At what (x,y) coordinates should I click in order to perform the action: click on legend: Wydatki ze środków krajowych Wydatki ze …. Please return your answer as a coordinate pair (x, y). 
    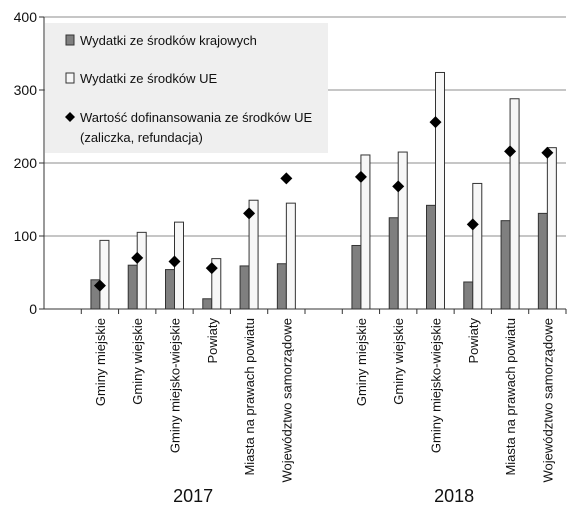
    Looking at the image, I should click on (186, 88).